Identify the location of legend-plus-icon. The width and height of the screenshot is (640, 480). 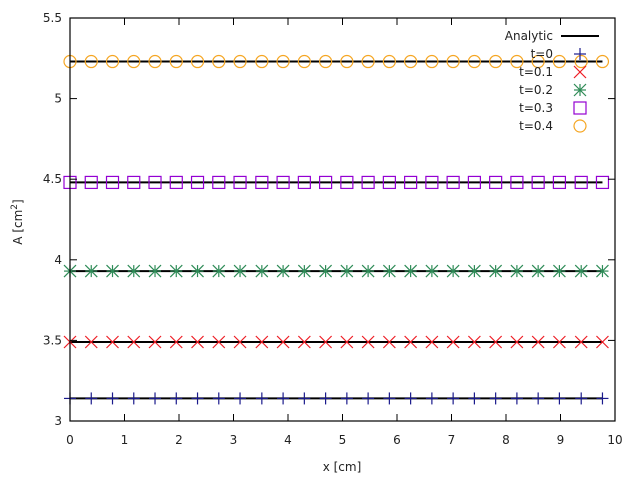
(580, 54).